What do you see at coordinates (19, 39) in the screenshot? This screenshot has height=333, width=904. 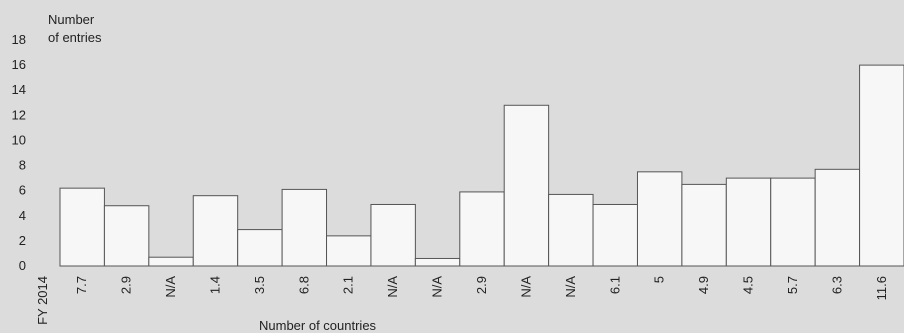 I see `y-tick-label: 18` at bounding box center [19, 39].